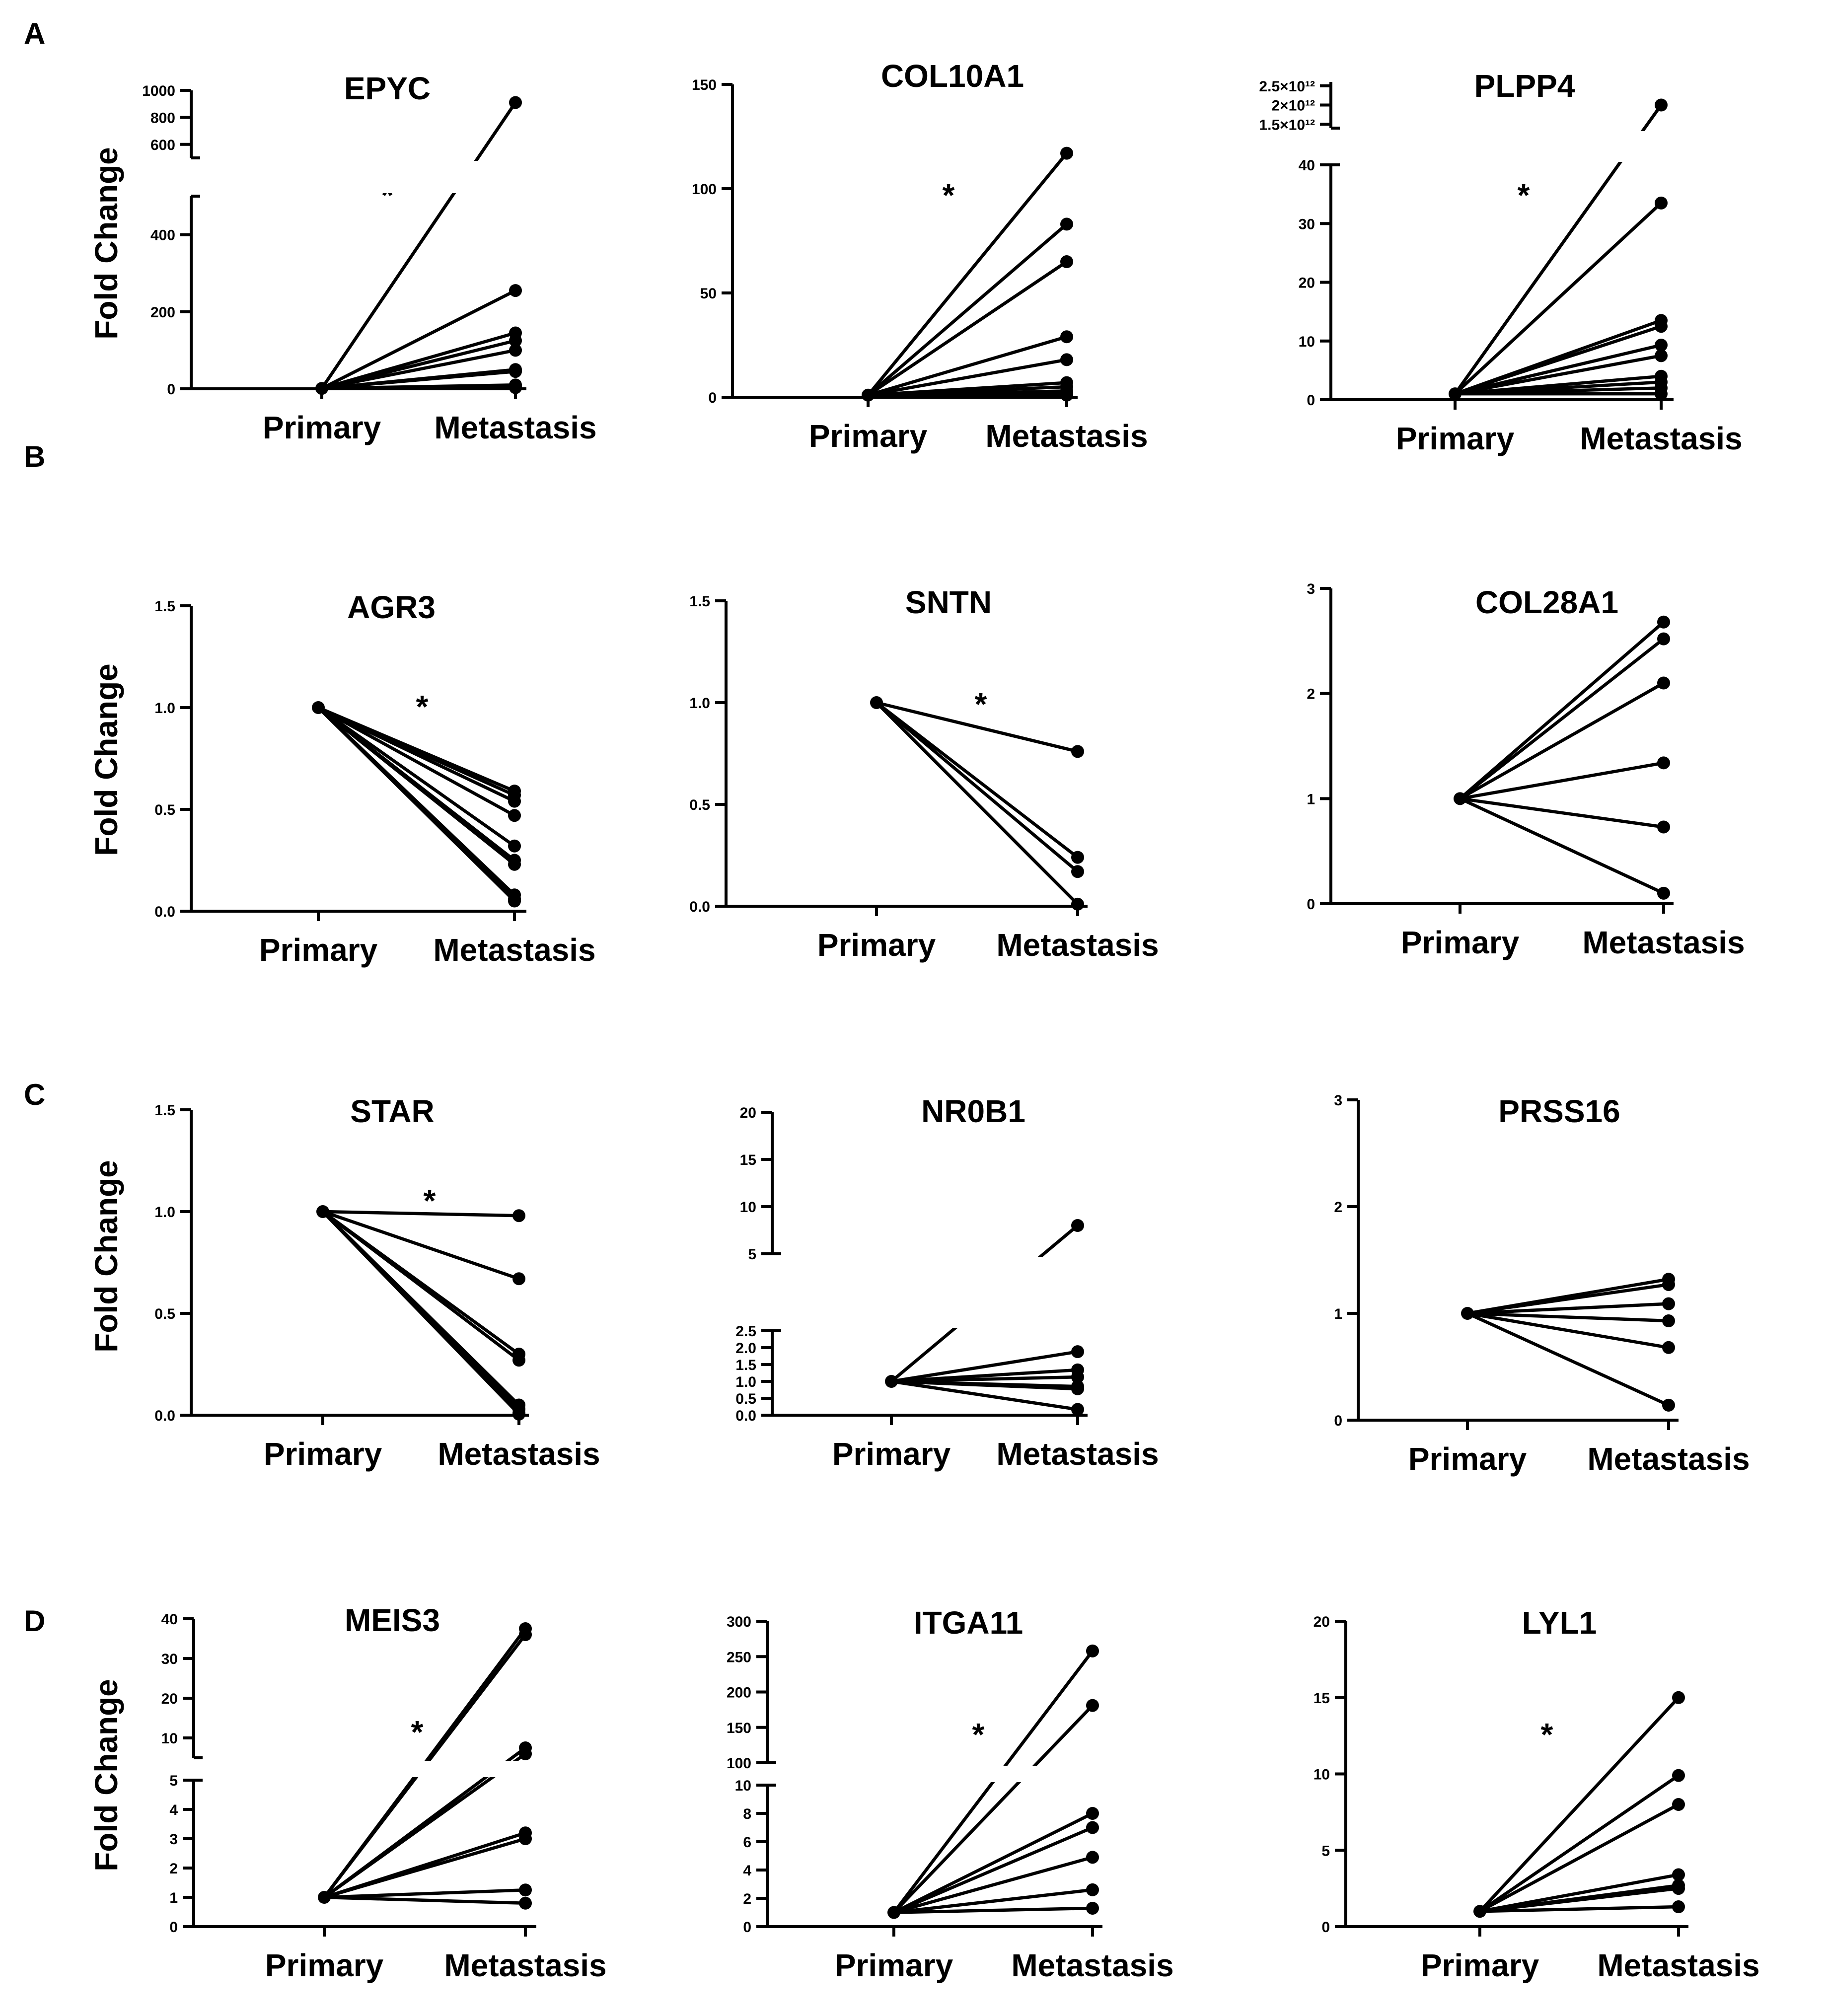 The image size is (1827, 2016). What do you see at coordinates (34, 456) in the screenshot?
I see `panel-label-b: B` at bounding box center [34, 456].